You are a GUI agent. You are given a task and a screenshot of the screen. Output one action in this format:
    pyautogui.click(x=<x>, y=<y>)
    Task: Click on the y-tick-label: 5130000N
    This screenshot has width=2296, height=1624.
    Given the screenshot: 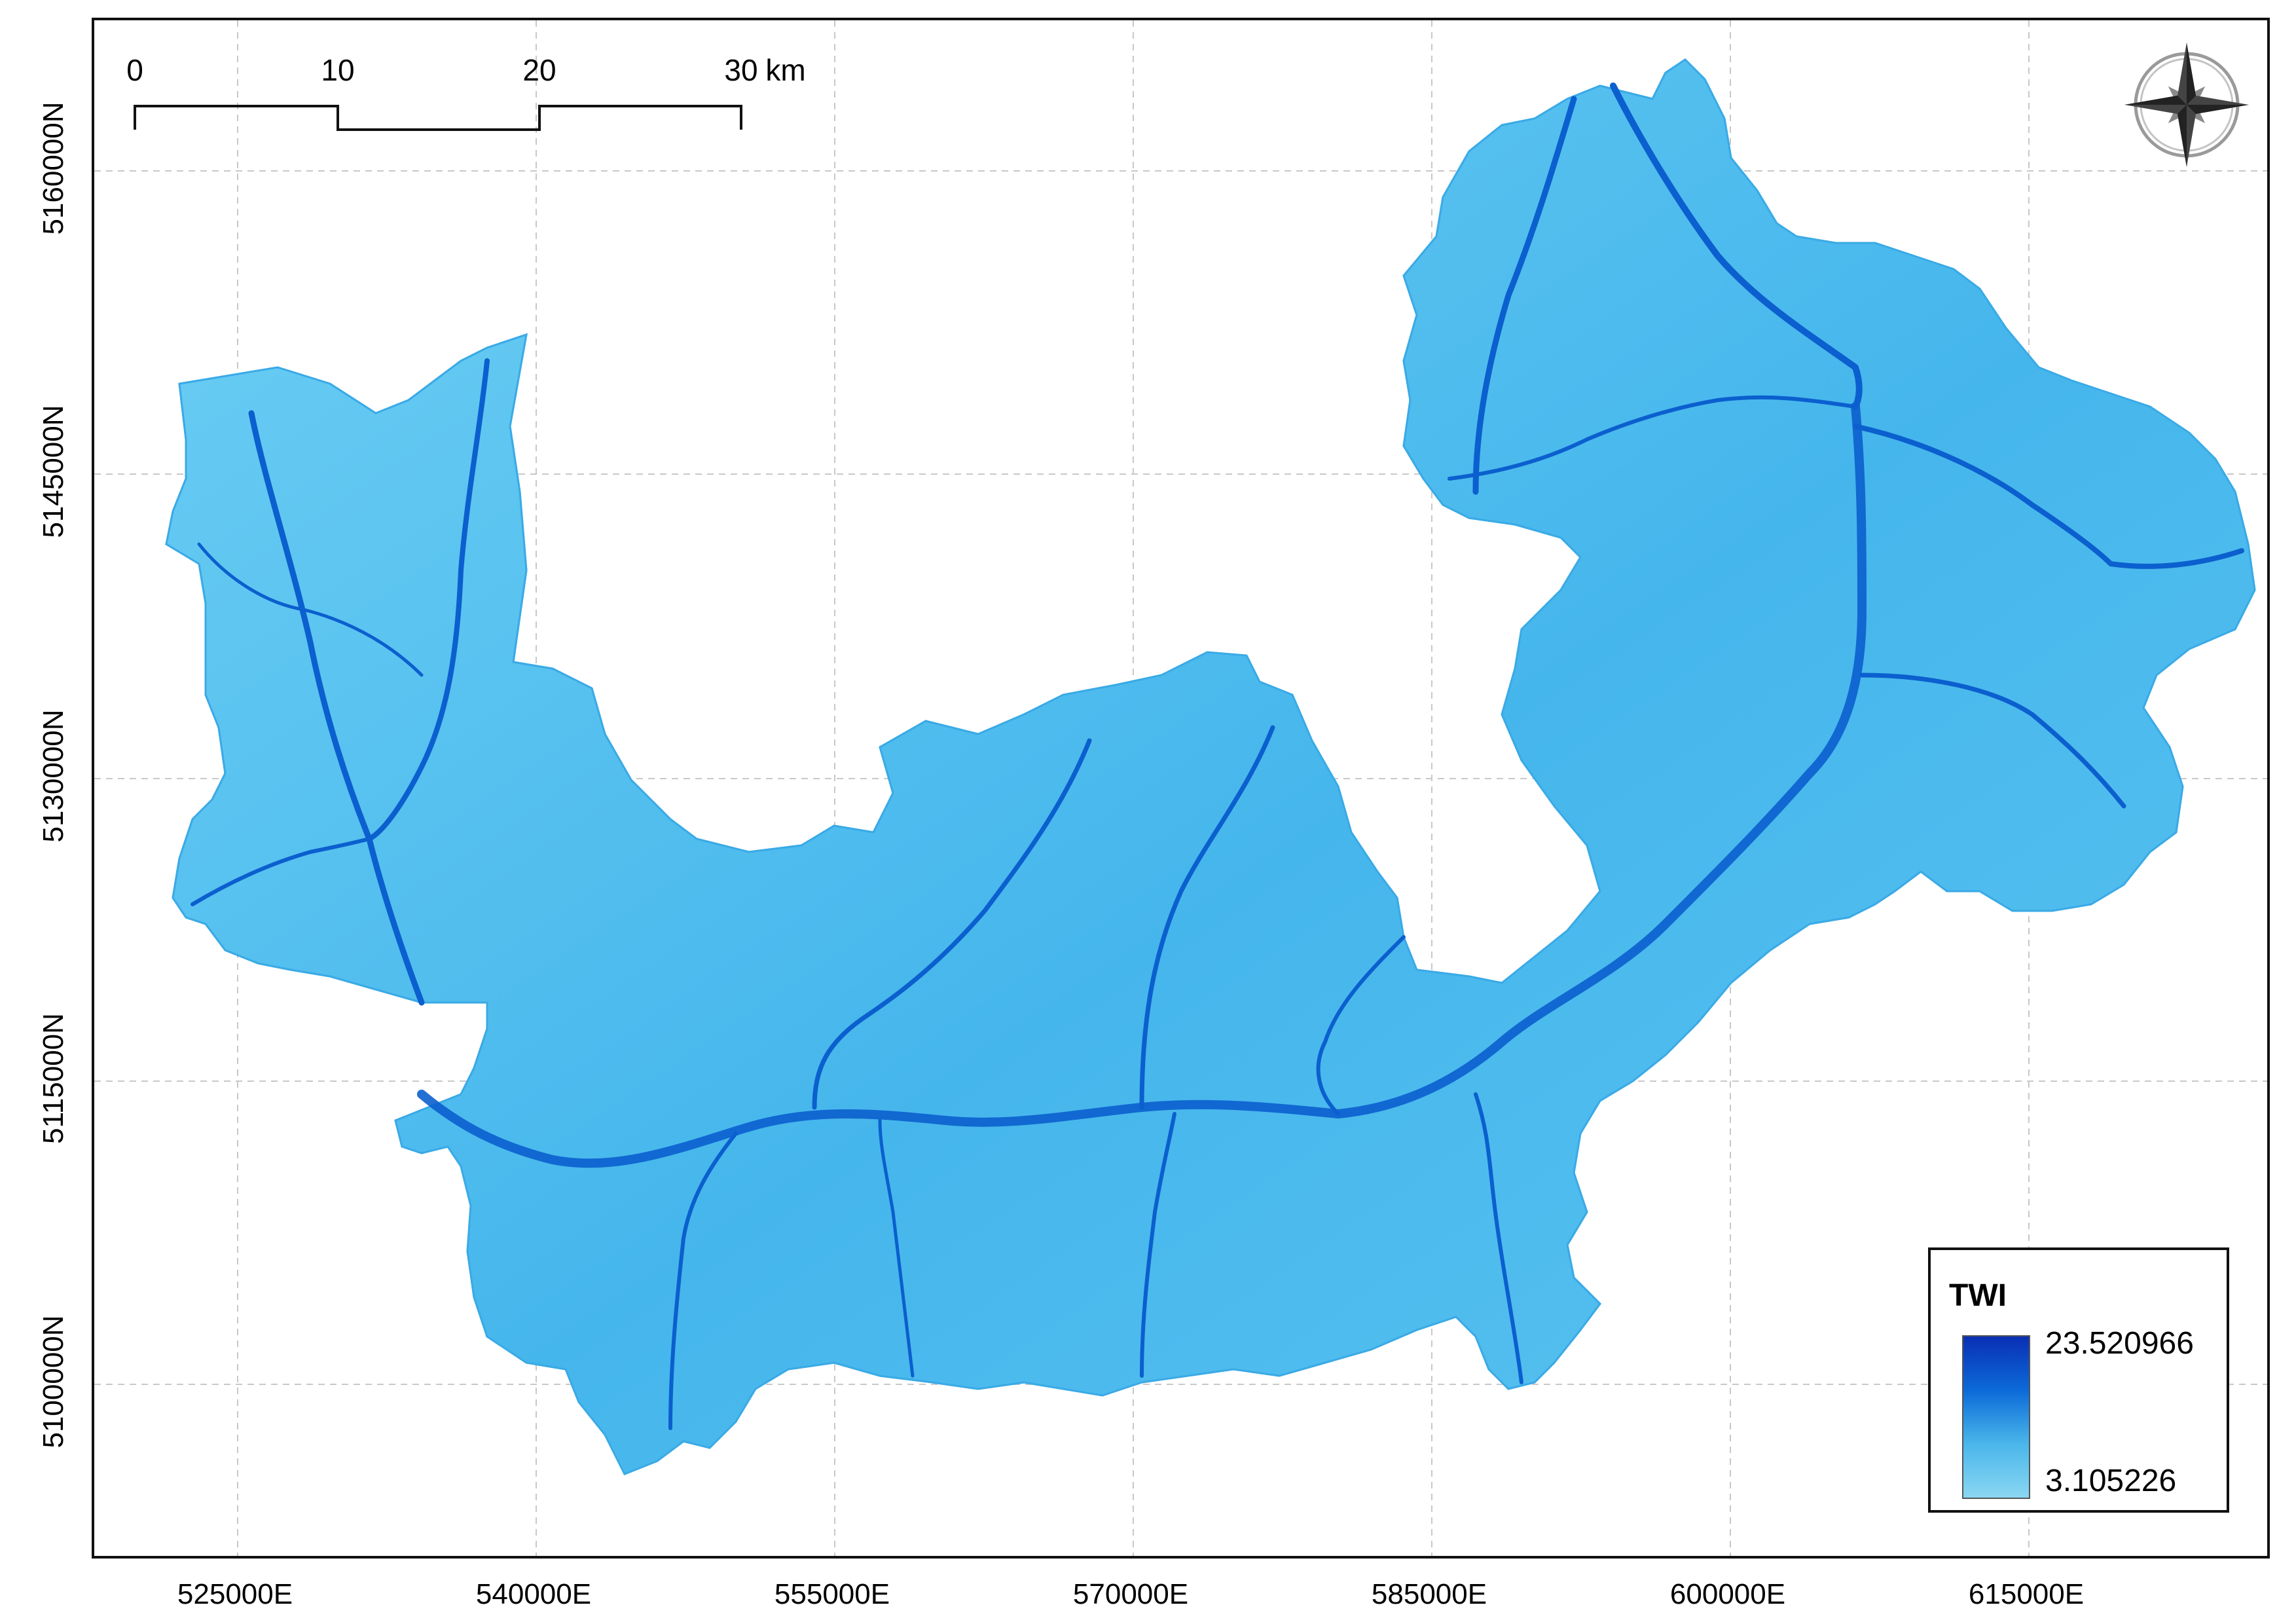 What is the action you would take?
    pyautogui.click(x=53, y=776)
    